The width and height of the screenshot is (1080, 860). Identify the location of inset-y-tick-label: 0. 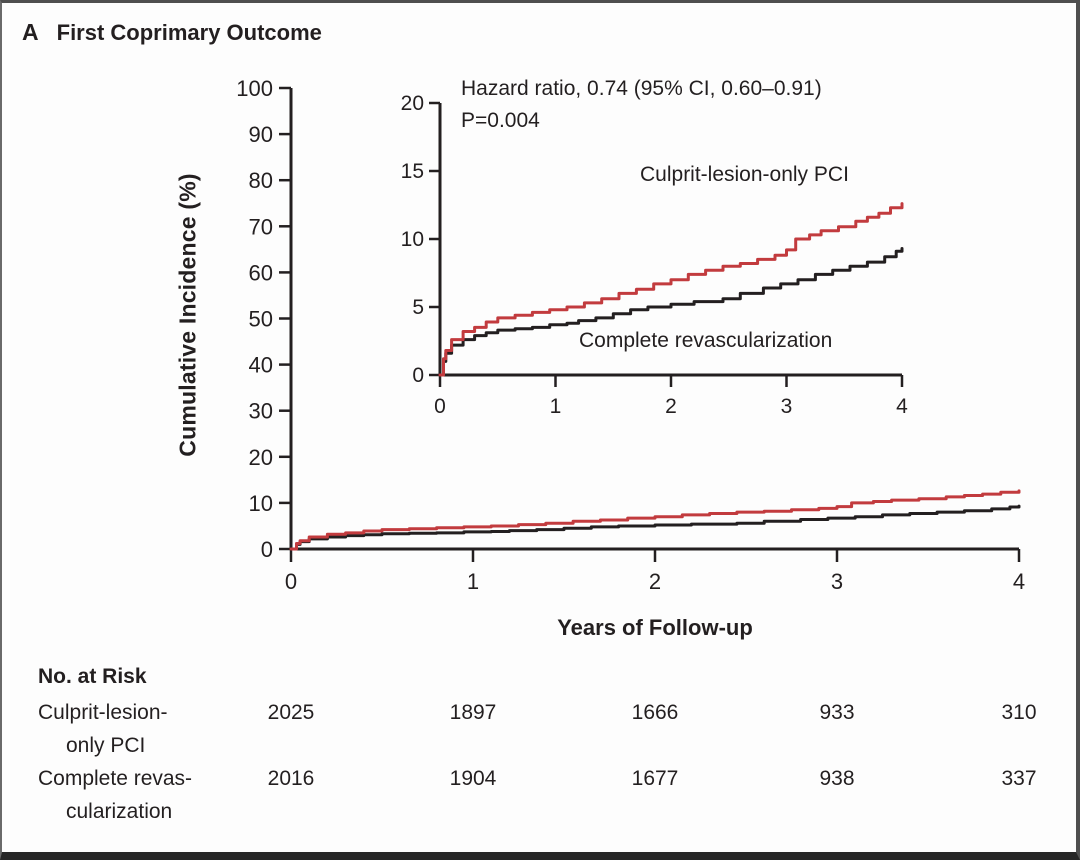
(418, 375).